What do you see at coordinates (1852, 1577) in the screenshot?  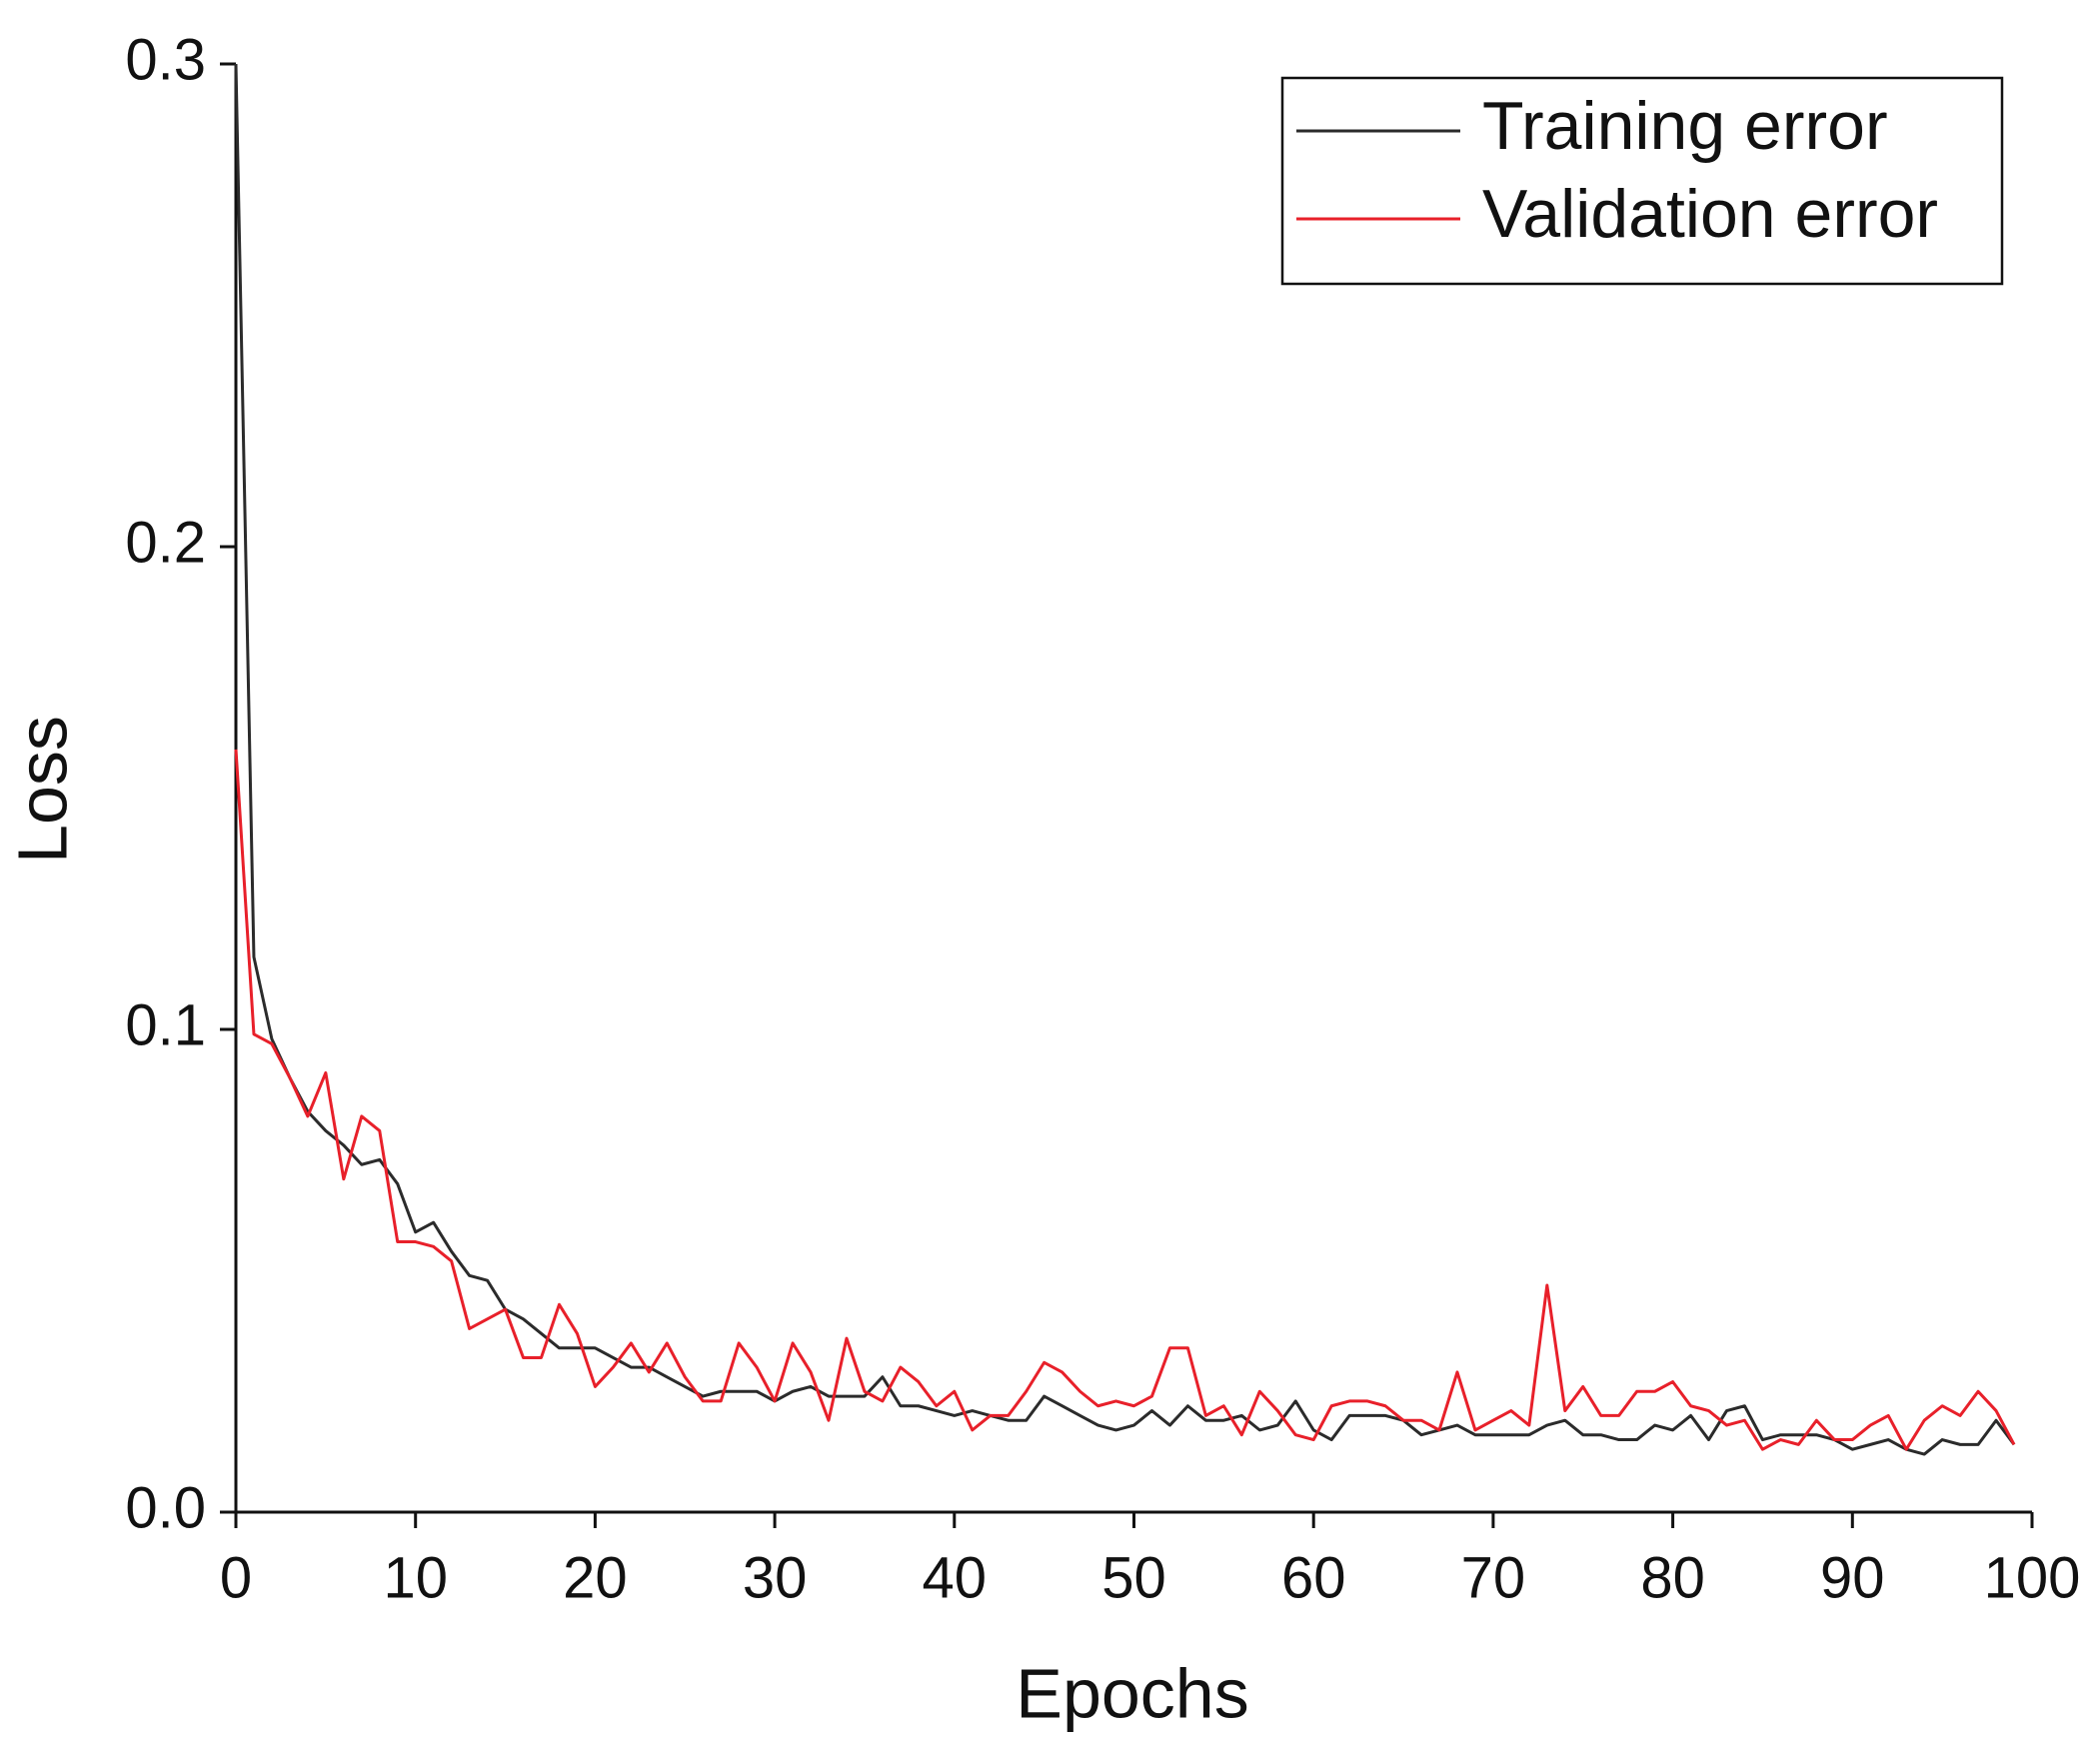 I see `x-tick-label: 90` at bounding box center [1852, 1577].